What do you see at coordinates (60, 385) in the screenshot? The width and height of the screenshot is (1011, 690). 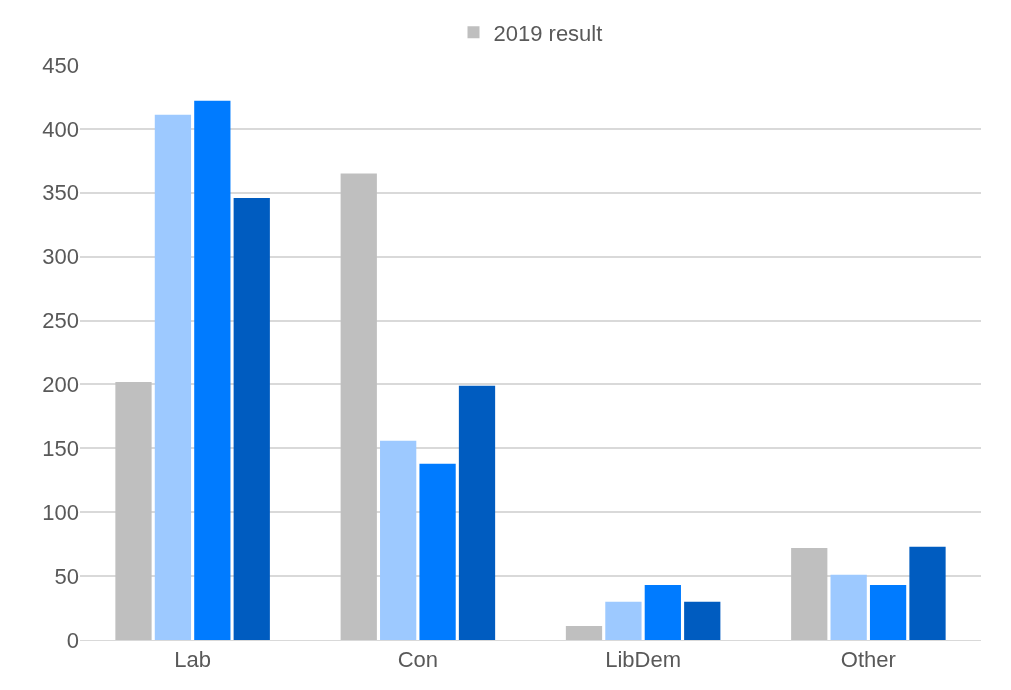 I see `y-tick-label: 200` at bounding box center [60, 385].